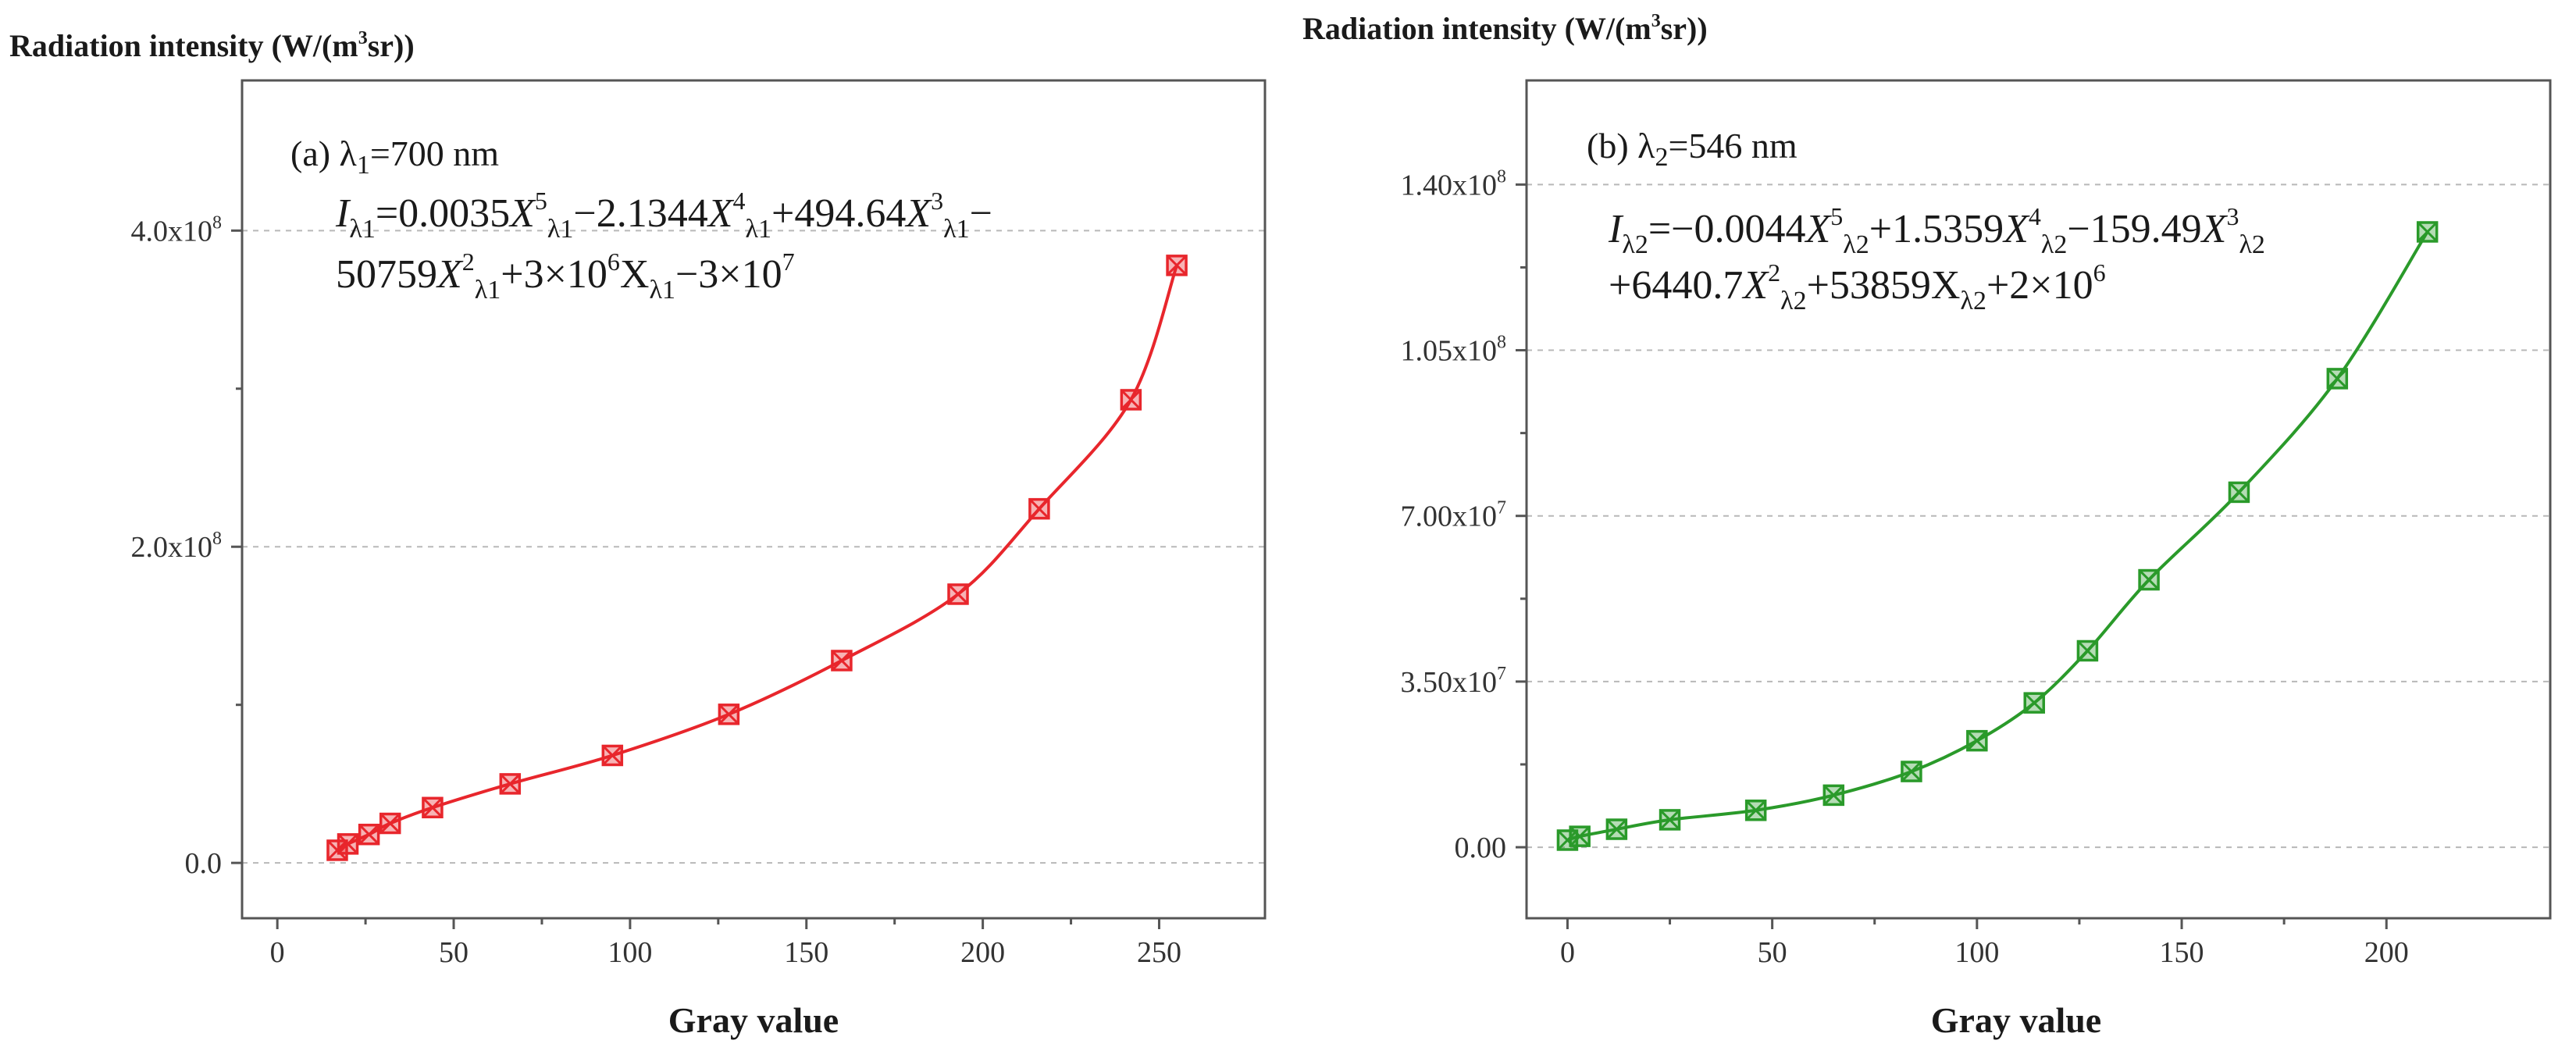  I want to click on y-tick-label-b: 1.05x10⁸, so click(1454, 350).